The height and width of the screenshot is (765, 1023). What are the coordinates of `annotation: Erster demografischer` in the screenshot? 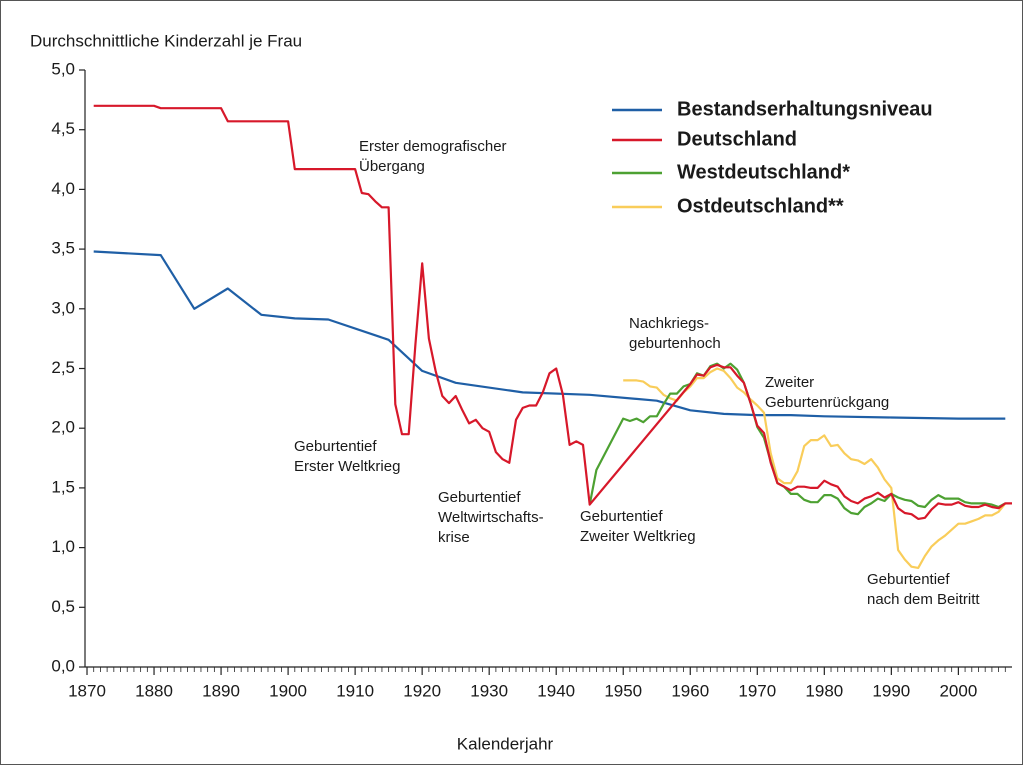 It's located at (433, 146).